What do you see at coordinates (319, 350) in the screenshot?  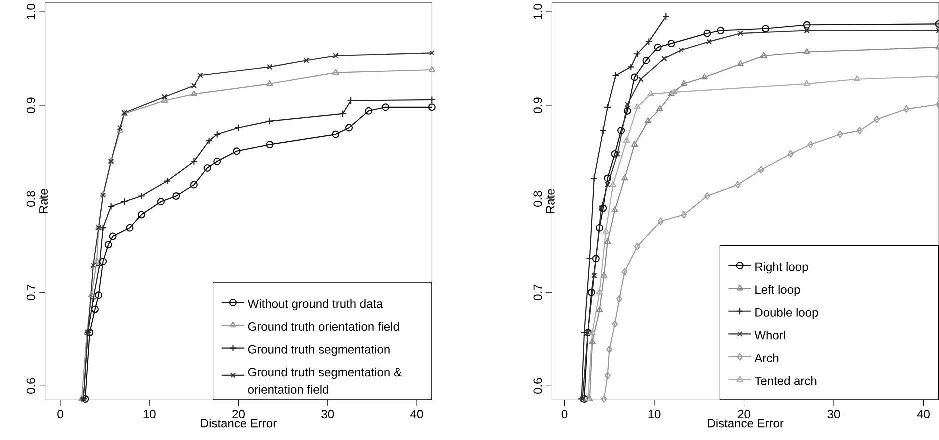 I see `legend-label: Ground truth segmentation` at bounding box center [319, 350].